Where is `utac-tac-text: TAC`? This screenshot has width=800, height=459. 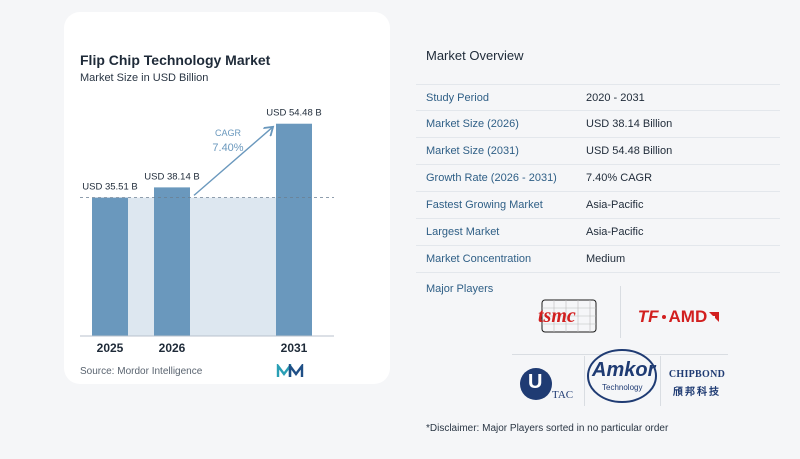 utac-tac-text: TAC is located at coordinates (563, 395).